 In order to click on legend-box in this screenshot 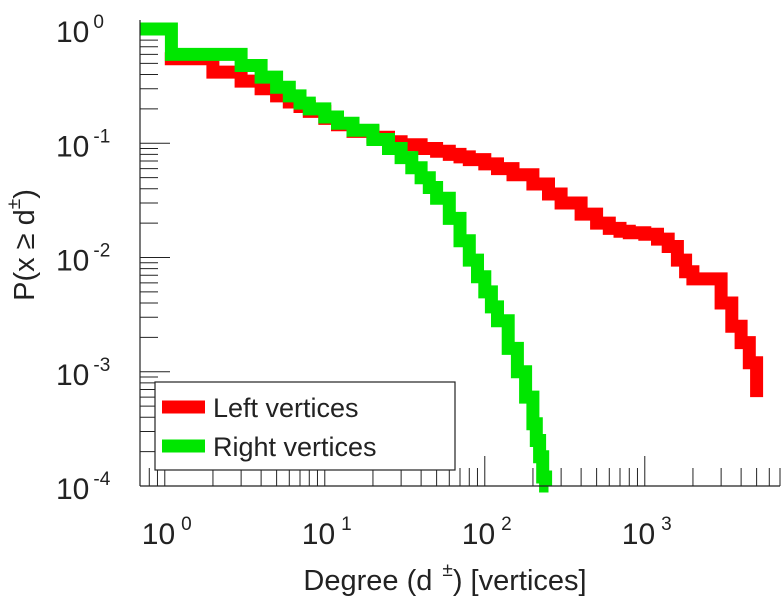, I will do `click(305, 426)`.